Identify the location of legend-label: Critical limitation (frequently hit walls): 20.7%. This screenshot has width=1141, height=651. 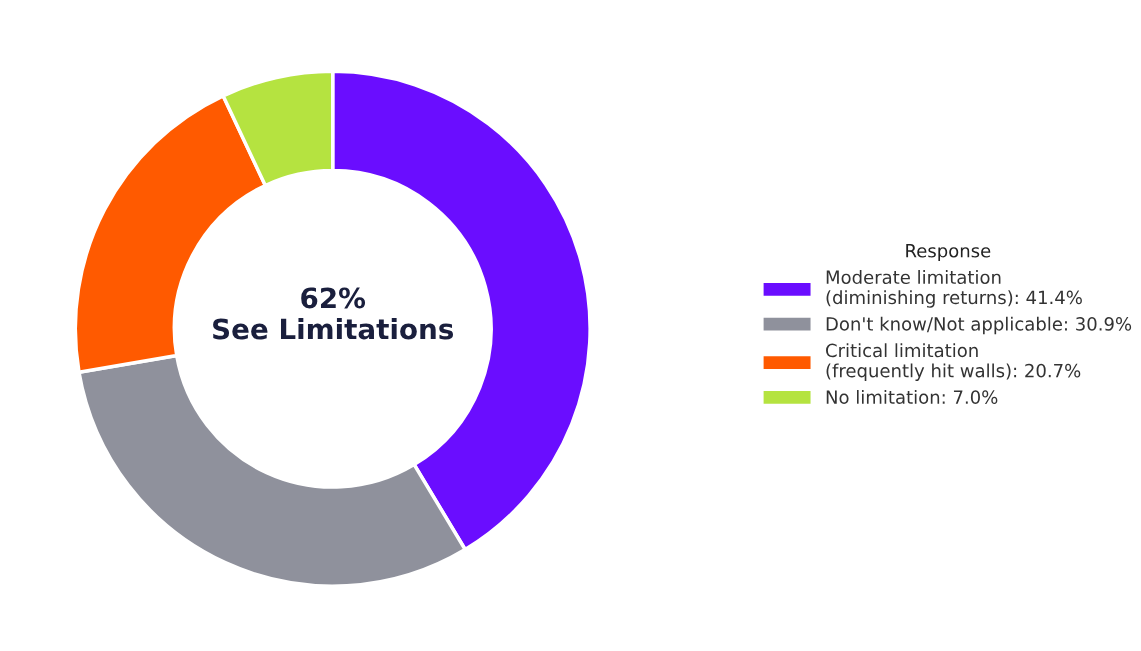
(953, 362).